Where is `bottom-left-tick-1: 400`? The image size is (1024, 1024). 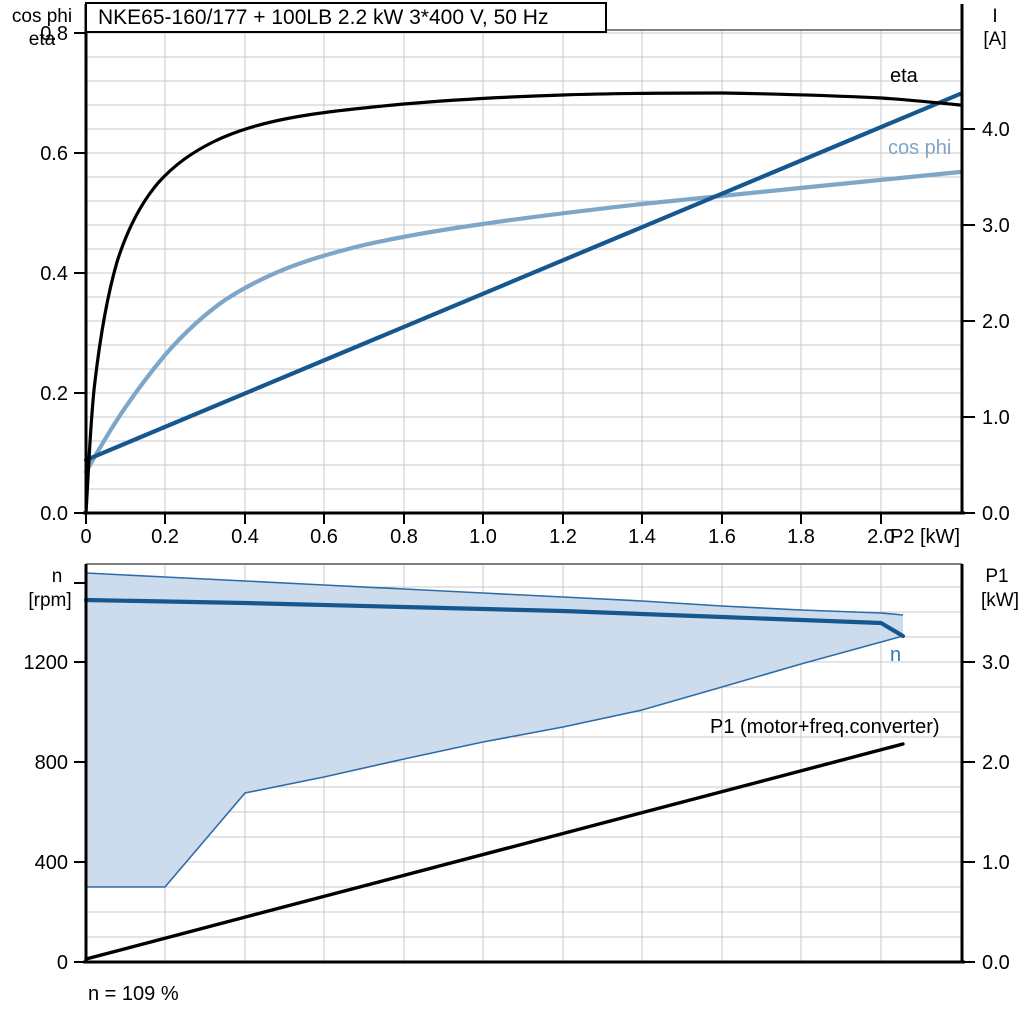
bottom-left-tick-1: 400 is located at coordinates (51, 863).